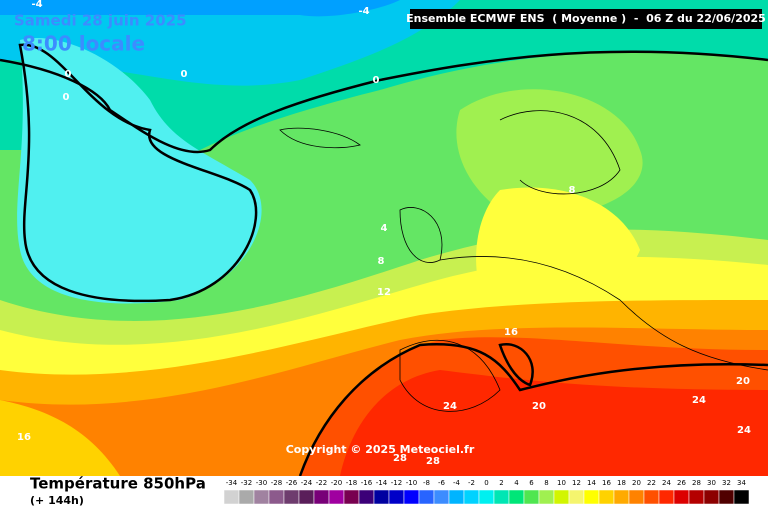 This screenshot has width=768, height=512. What do you see at coordinates (384, 292) in the screenshot?
I see `contour-label: 12` at bounding box center [384, 292].